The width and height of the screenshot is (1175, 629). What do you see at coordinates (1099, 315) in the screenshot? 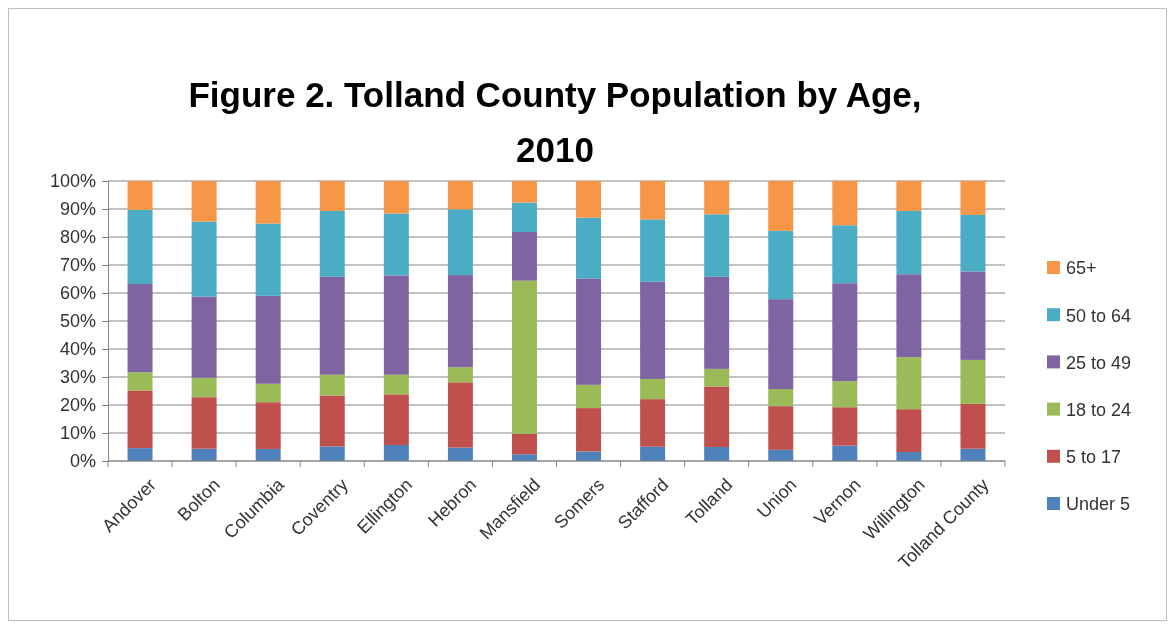
I see `legend-label: 50 to 64` at bounding box center [1099, 315].